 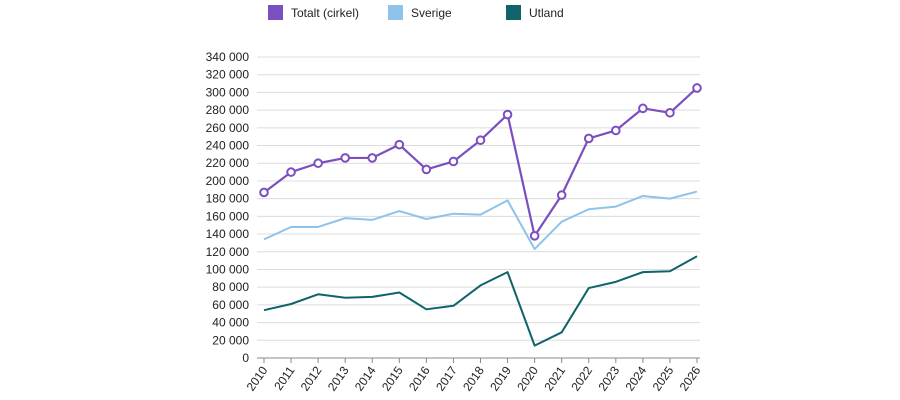 I want to click on x-tick-label-1: 2011, so click(x=284, y=377).